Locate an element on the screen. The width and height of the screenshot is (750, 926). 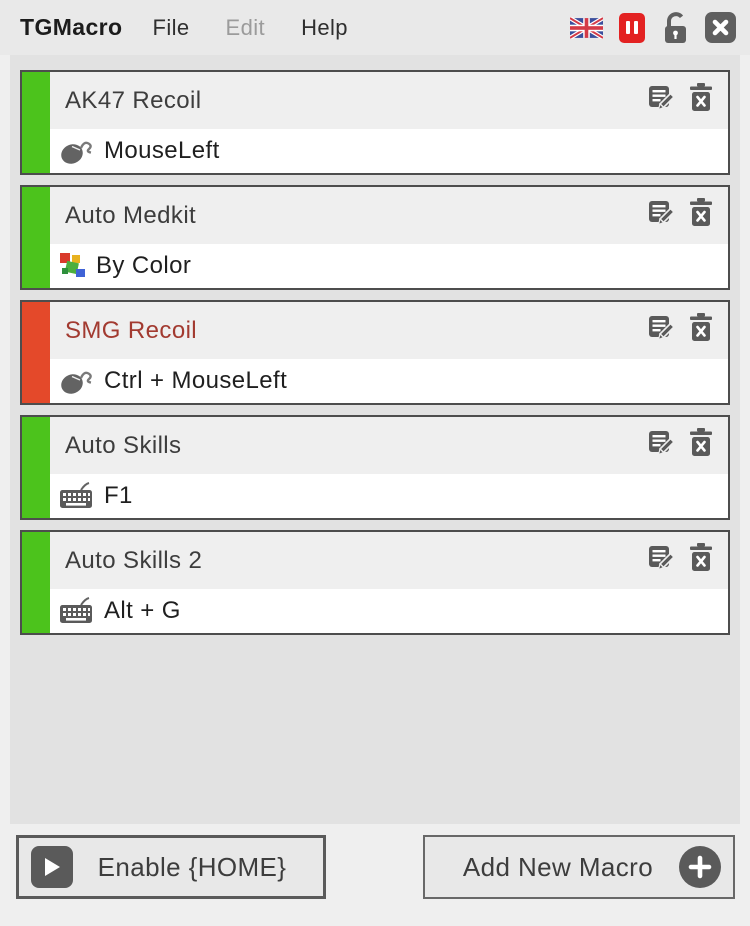
unlock-icon is located at coordinates (675, 28).